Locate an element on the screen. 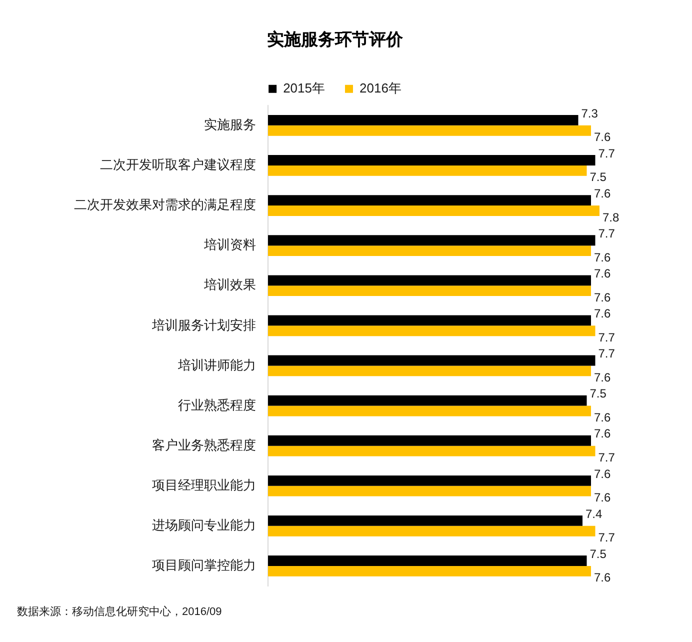  chart-title: 实施服务环节评价 is located at coordinates (335, 39).